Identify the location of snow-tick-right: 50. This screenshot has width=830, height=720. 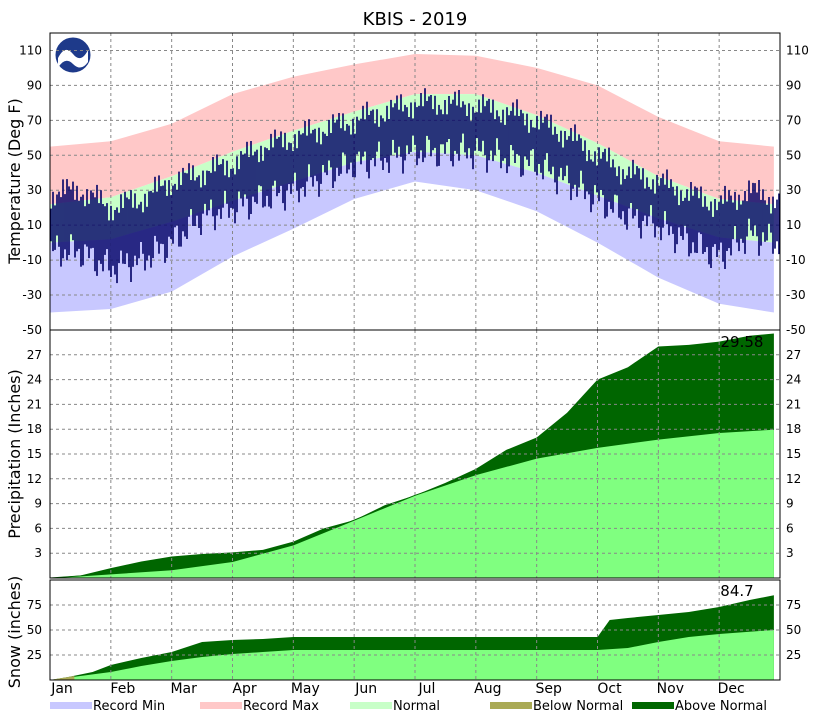
(793, 630).